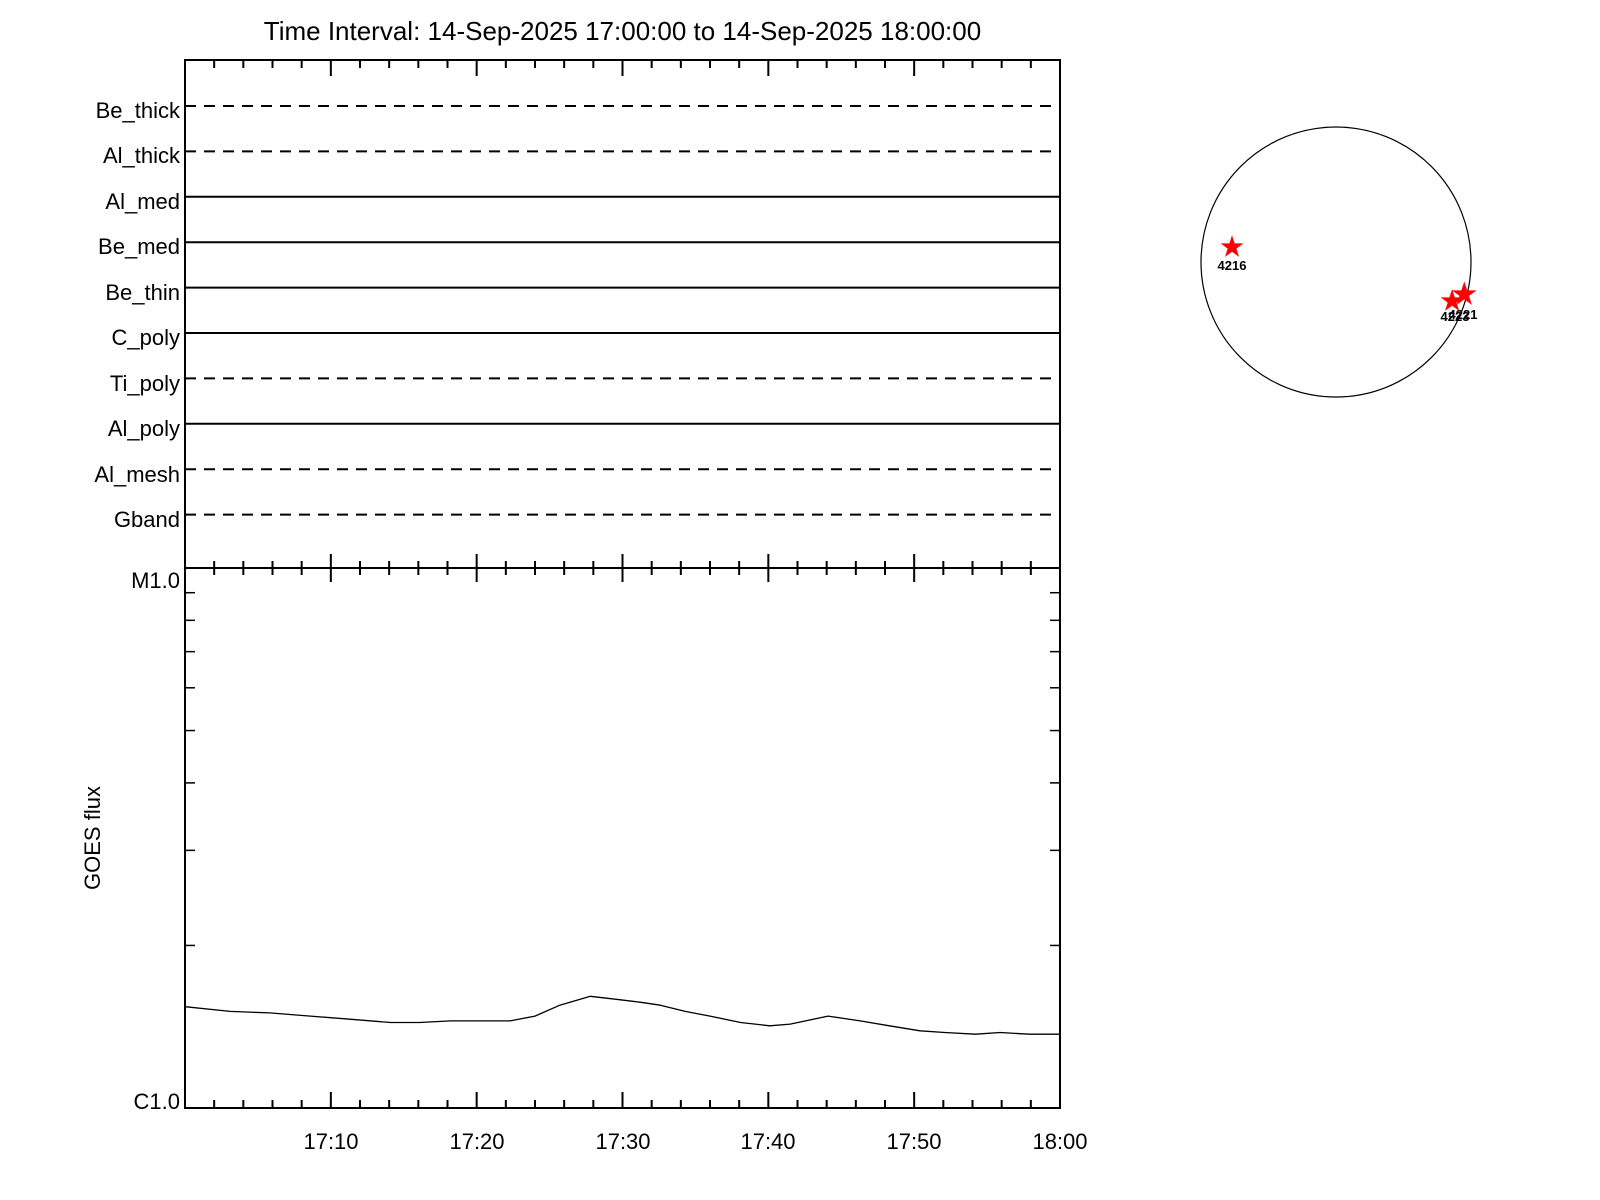 The width and height of the screenshot is (1600, 1200). I want to click on filter-label-ti-poly: Ti_poly, so click(144, 383).